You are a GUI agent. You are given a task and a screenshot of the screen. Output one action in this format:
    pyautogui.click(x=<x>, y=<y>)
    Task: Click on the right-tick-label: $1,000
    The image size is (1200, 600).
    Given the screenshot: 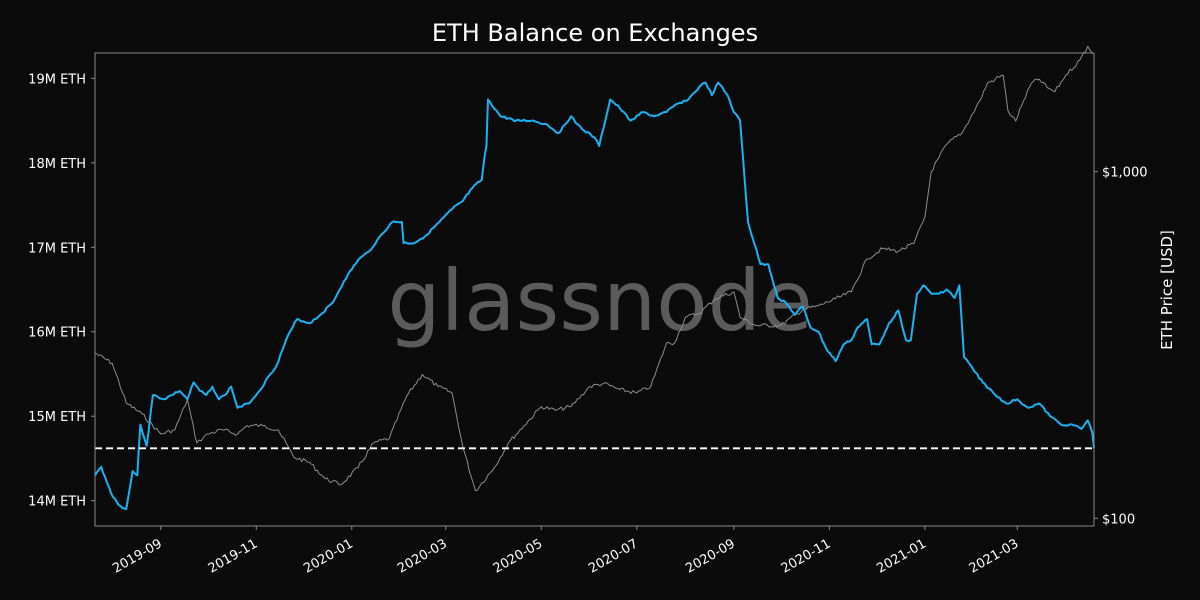 What is the action you would take?
    pyautogui.click(x=1125, y=173)
    